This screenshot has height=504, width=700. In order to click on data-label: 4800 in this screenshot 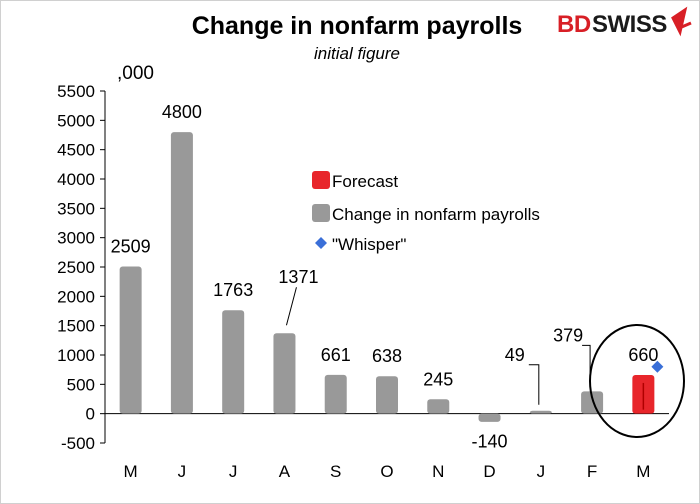, I will do `click(182, 112)`.